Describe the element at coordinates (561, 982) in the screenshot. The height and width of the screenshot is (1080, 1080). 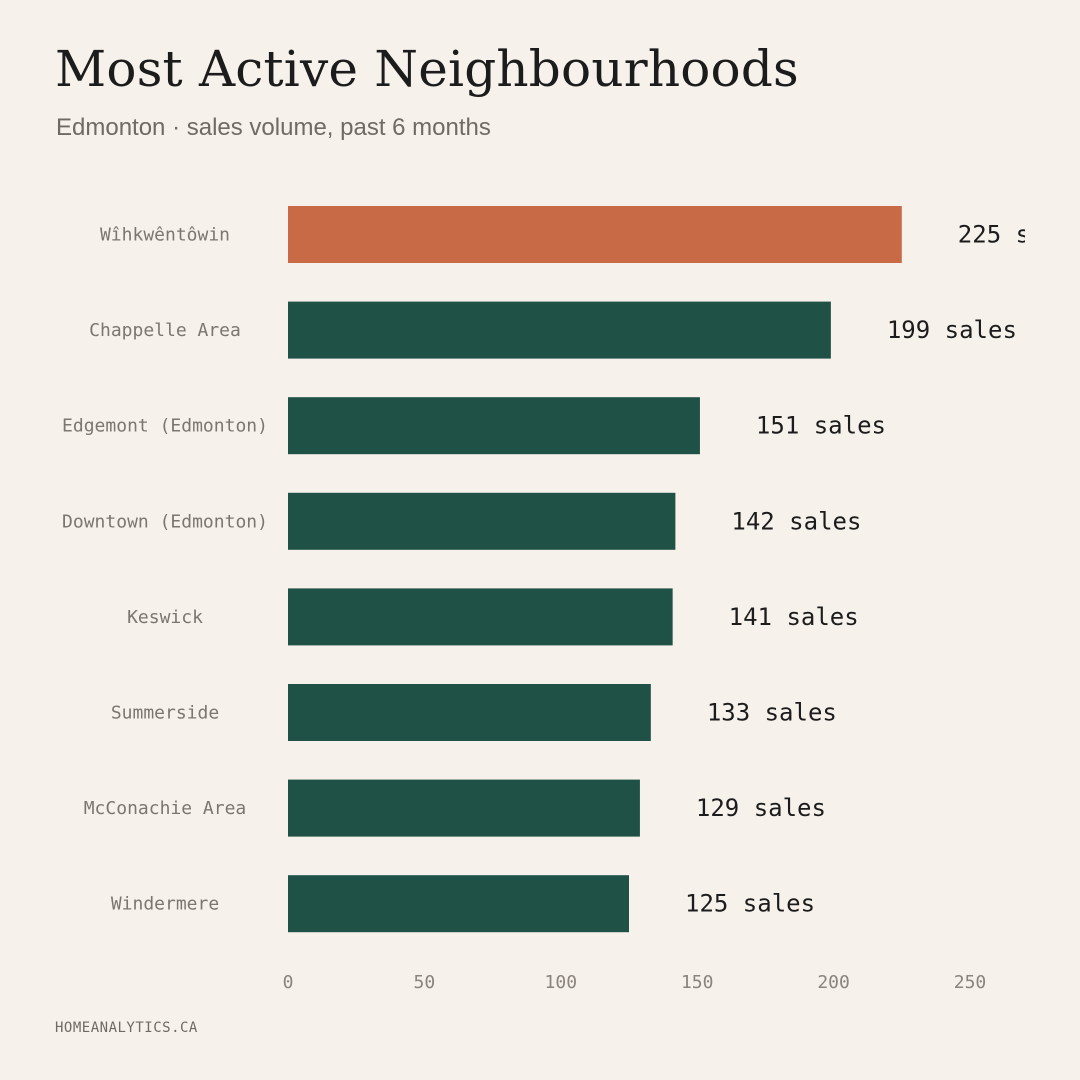
I see `x-tick-label: 100` at that location.